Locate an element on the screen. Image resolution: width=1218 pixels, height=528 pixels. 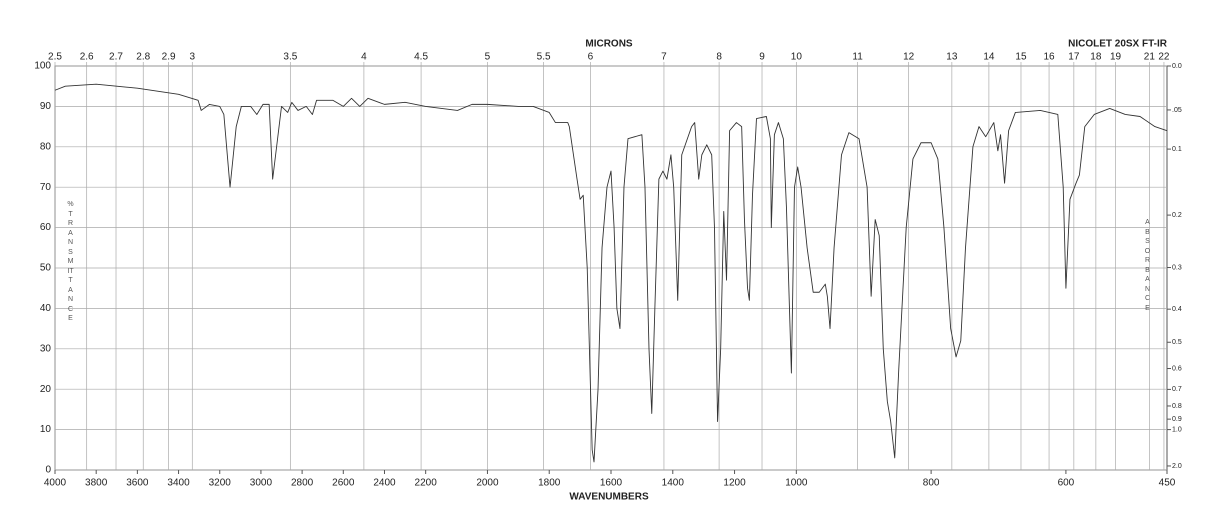
y2-axis-label: ABSORBANCE is located at coordinates (1147, 265).